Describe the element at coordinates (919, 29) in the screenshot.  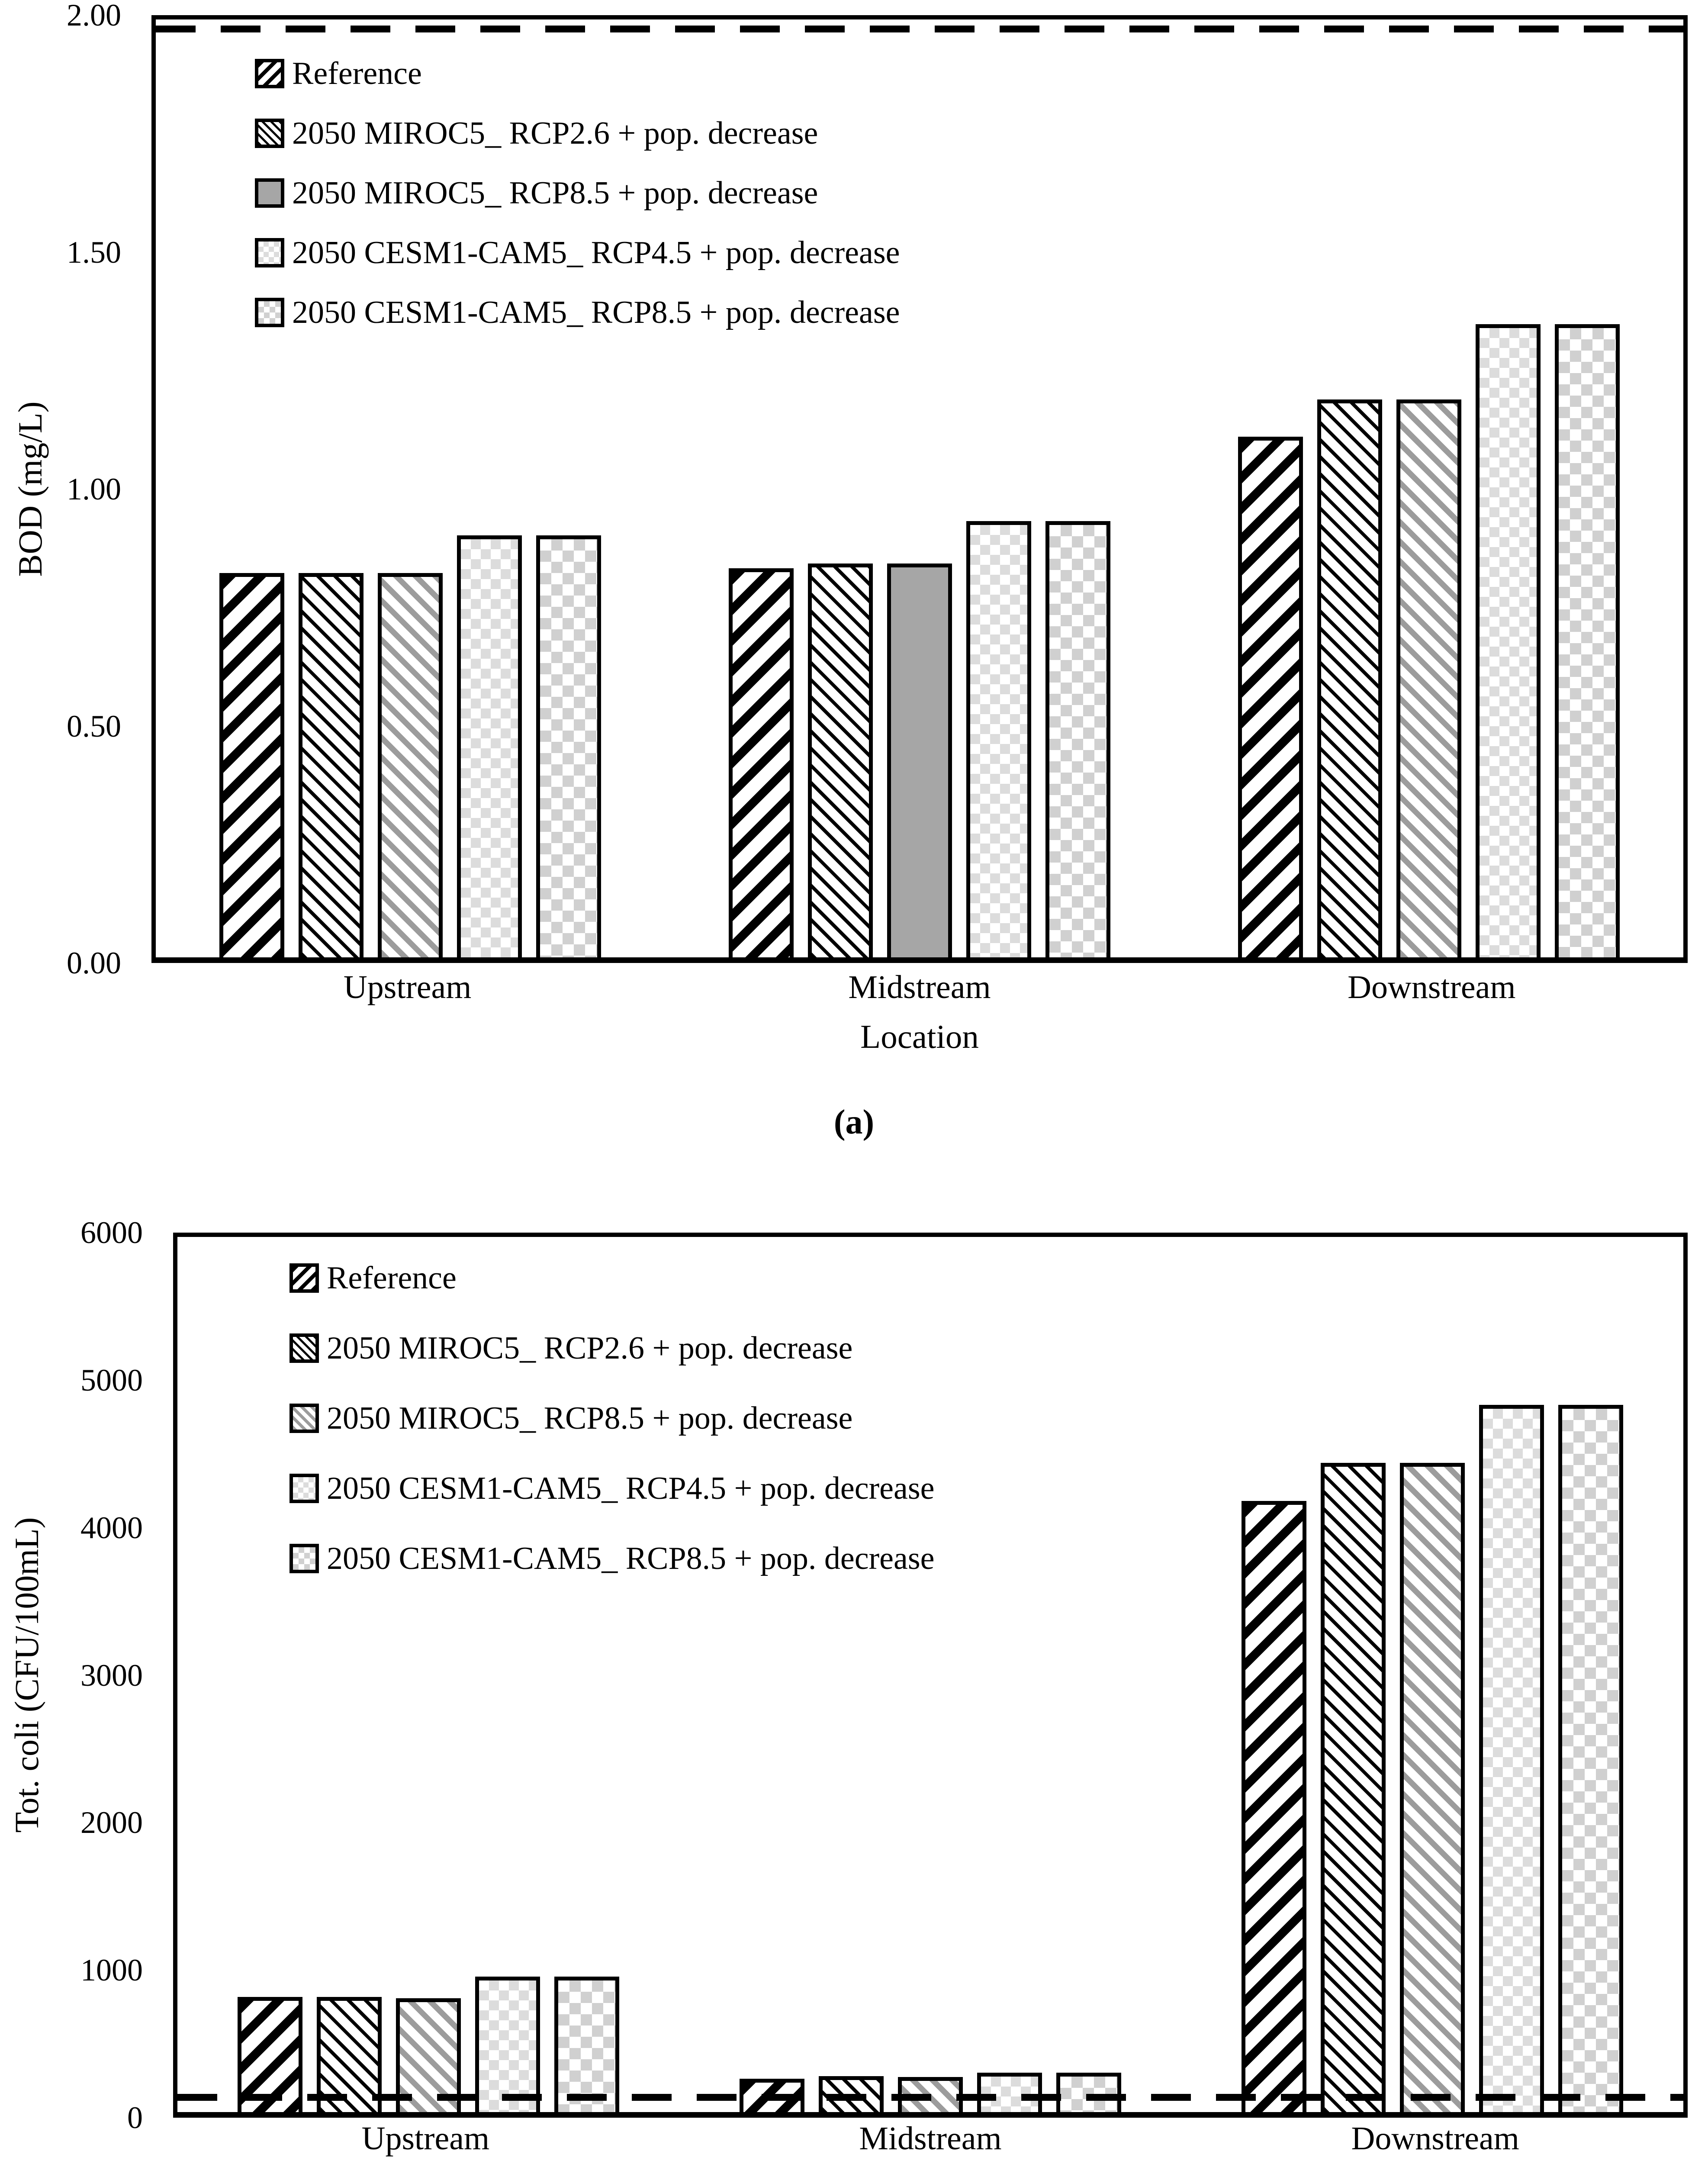
I see `dashed-guideline-bod` at that location.